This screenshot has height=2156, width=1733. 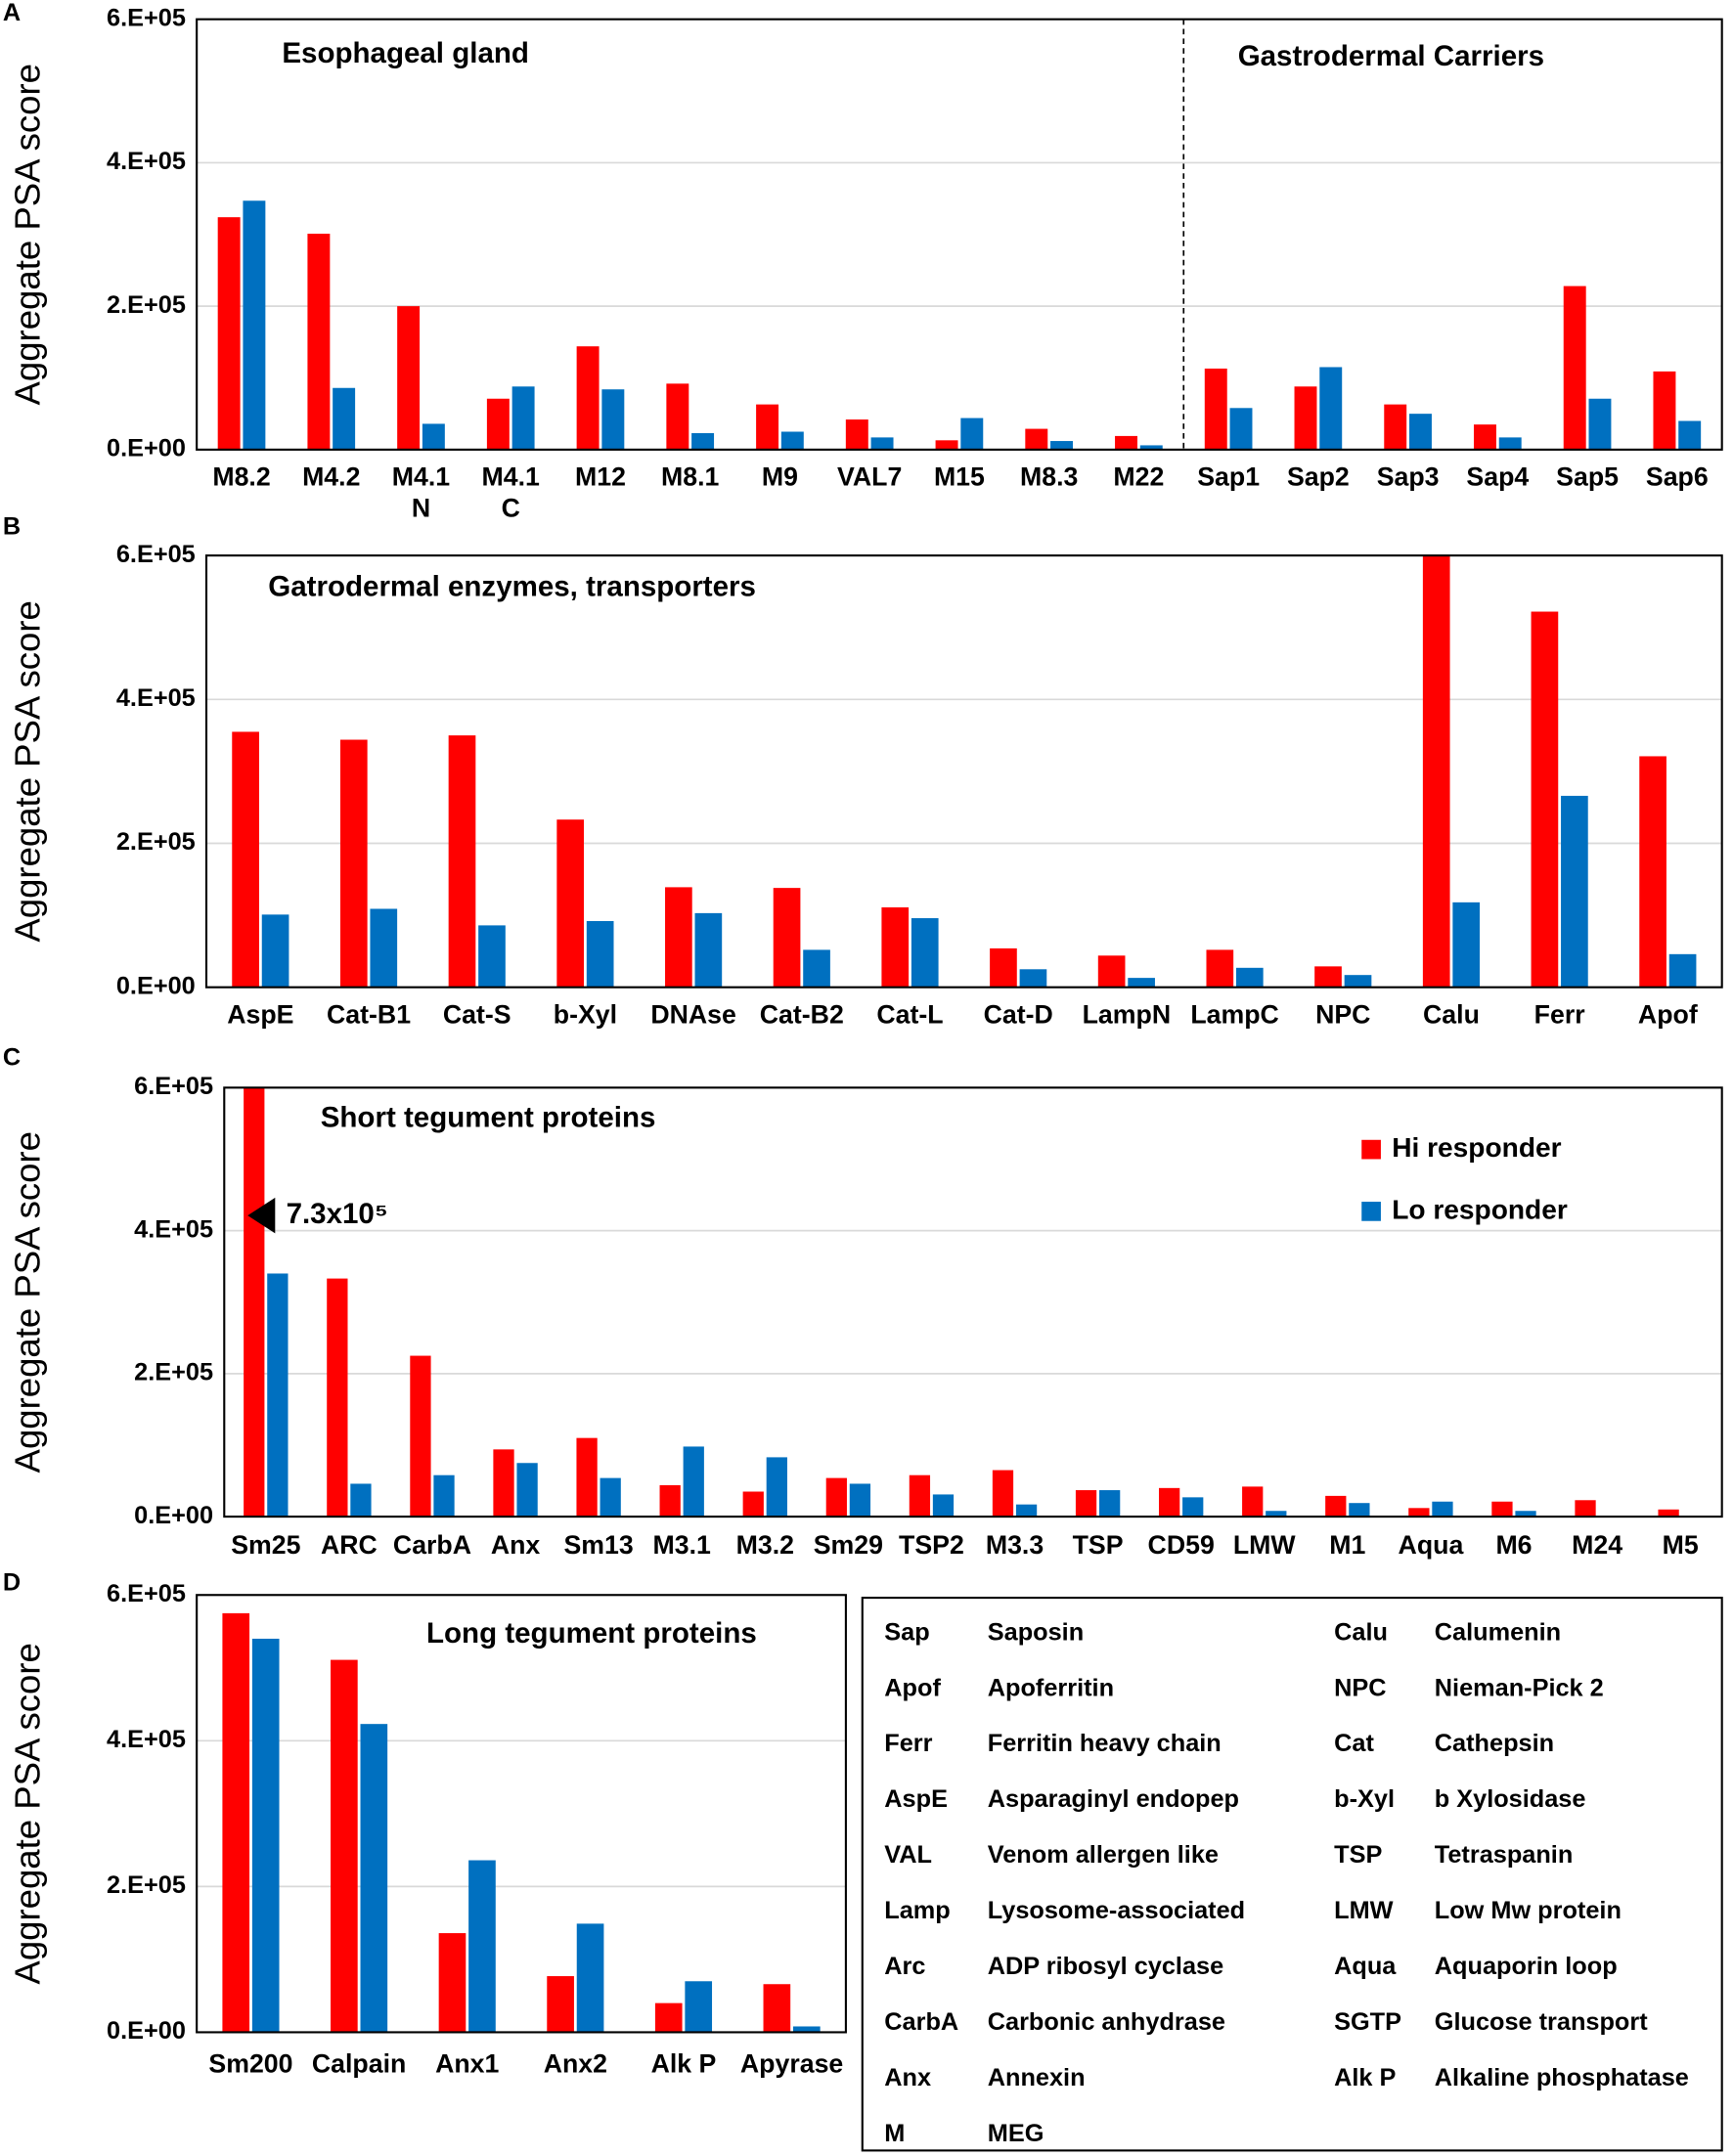 What do you see at coordinates (691, 476) in the screenshot?
I see `x-tick-label: M8.1` at bounding box center [691, 476].